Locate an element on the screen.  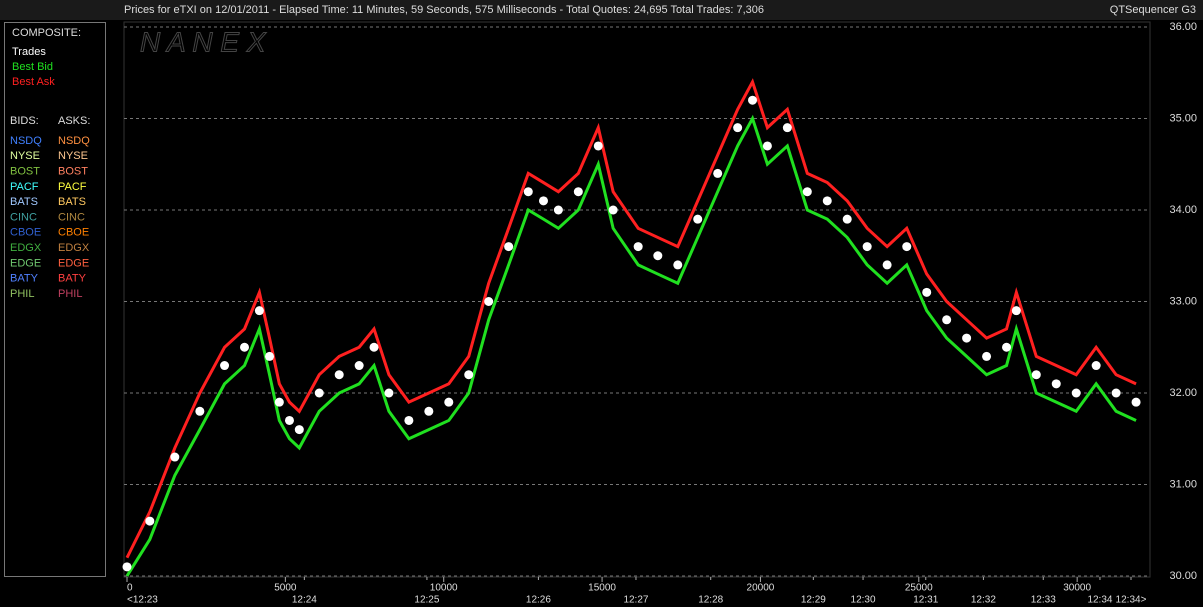
x-tick-label: 30000 is located at coordinates (1077, 588).